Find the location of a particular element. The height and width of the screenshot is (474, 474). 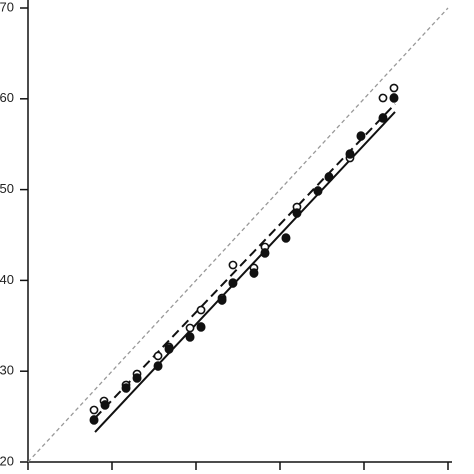

y-tick-label: 40 is located at coordinates (7, 279).